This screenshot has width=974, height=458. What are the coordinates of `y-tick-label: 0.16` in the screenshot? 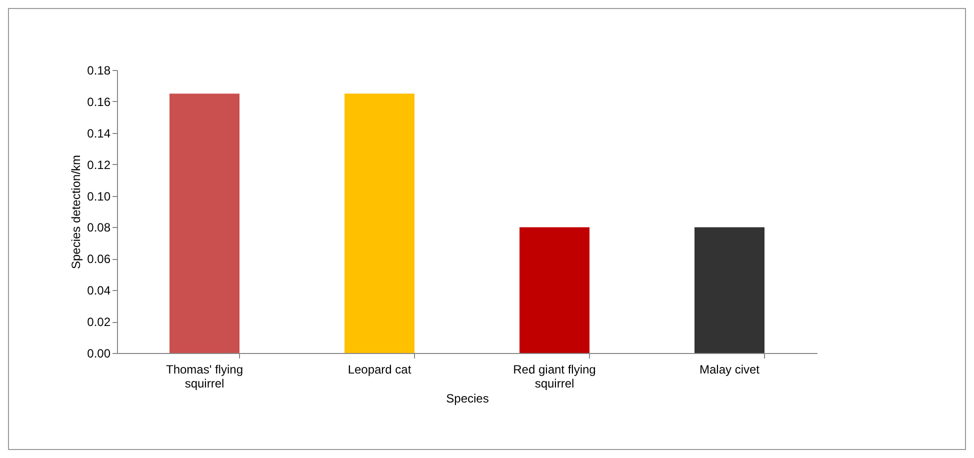 It's located at (99, 101).